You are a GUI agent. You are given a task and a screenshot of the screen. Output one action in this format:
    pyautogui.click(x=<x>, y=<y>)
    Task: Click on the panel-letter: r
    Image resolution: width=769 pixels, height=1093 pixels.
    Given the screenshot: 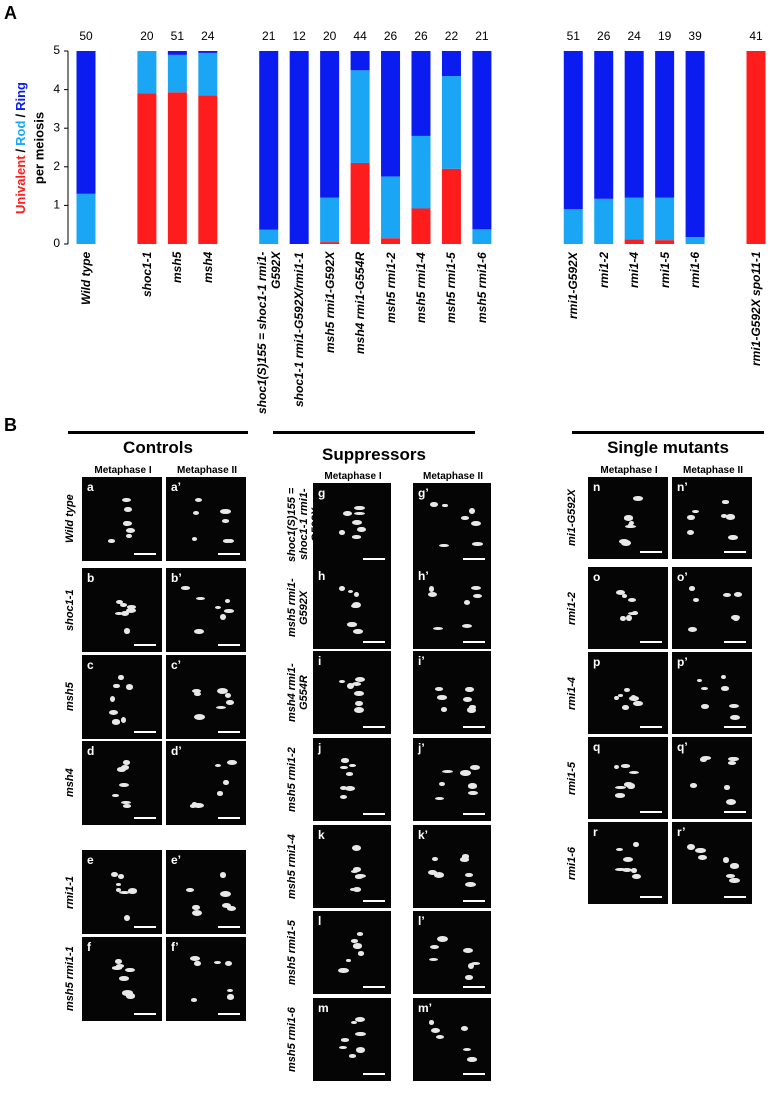 What is the action you would take?
    pyautogui.click(x=595, y=832)
    